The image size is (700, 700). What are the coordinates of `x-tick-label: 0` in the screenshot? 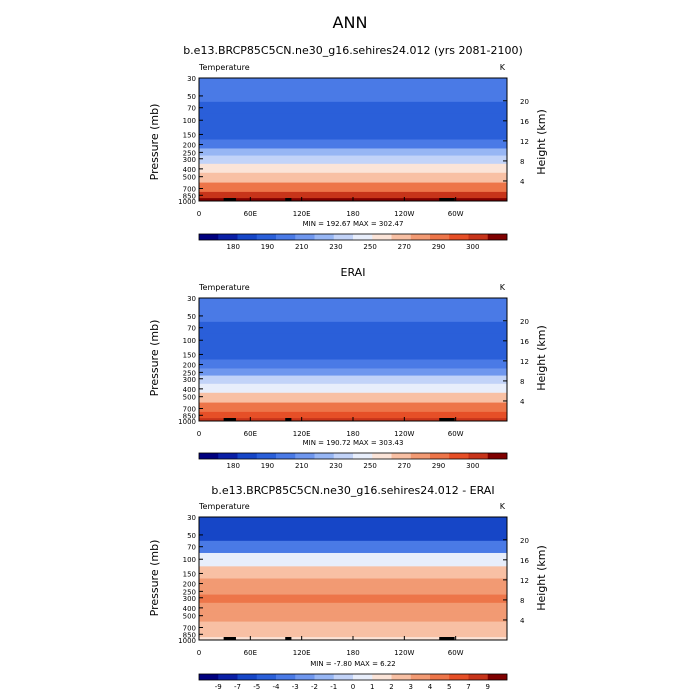 It's located at (199, 653).